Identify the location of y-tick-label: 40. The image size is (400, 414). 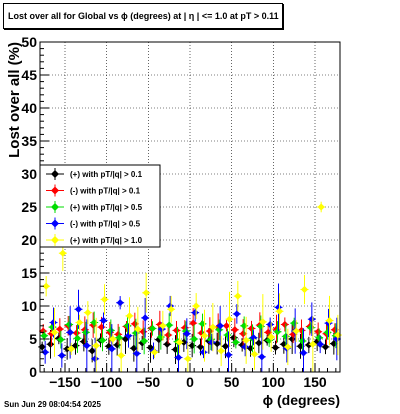
(29, 108).